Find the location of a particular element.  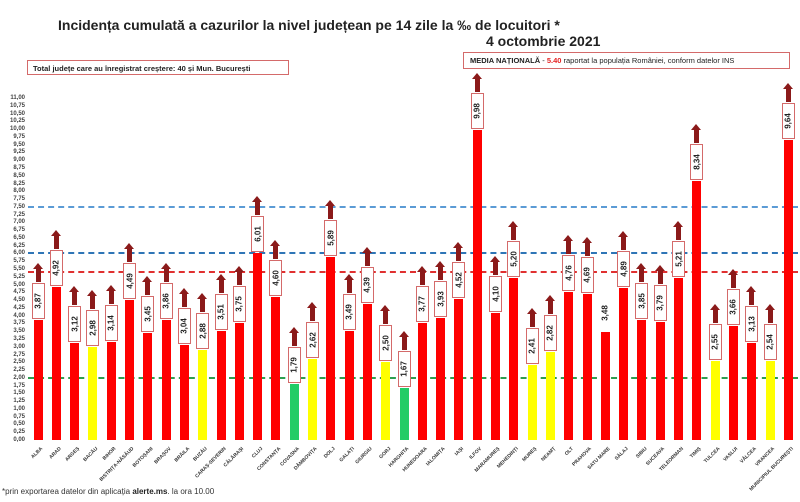

value-label: 2,62 is located at coordinates (312, 339).